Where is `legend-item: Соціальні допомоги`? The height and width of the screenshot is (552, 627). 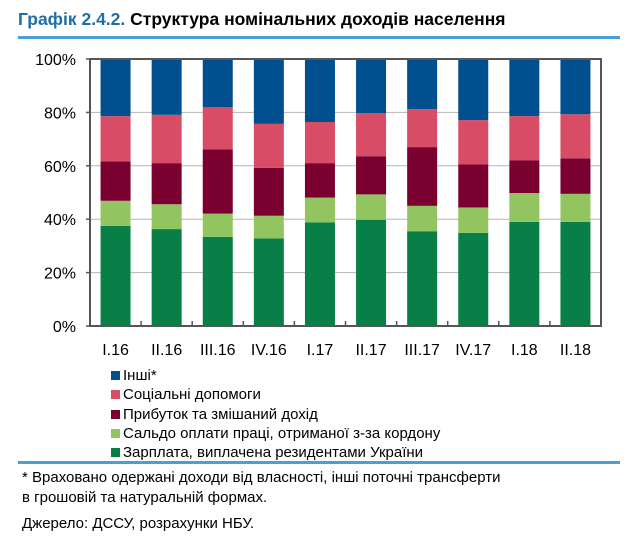
legend-item: Соціальні допомоги is located at coordinates (275, 394).